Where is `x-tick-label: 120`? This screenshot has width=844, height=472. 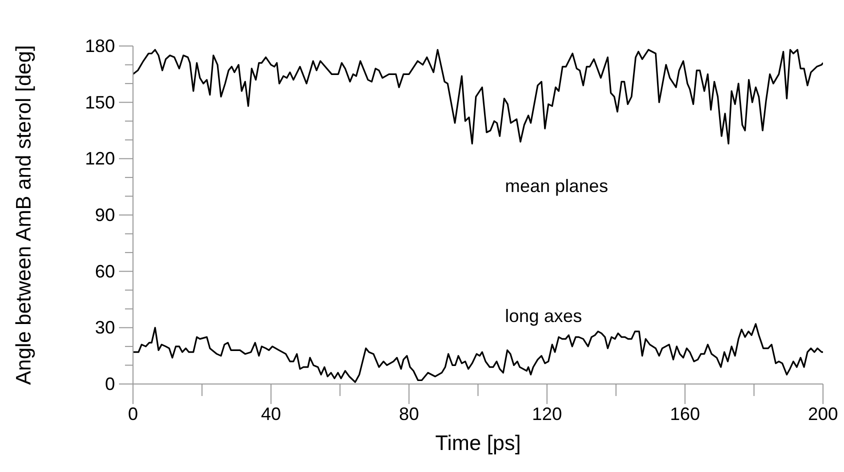
x-tick-label: 120 is located at coordinates (547, 414).